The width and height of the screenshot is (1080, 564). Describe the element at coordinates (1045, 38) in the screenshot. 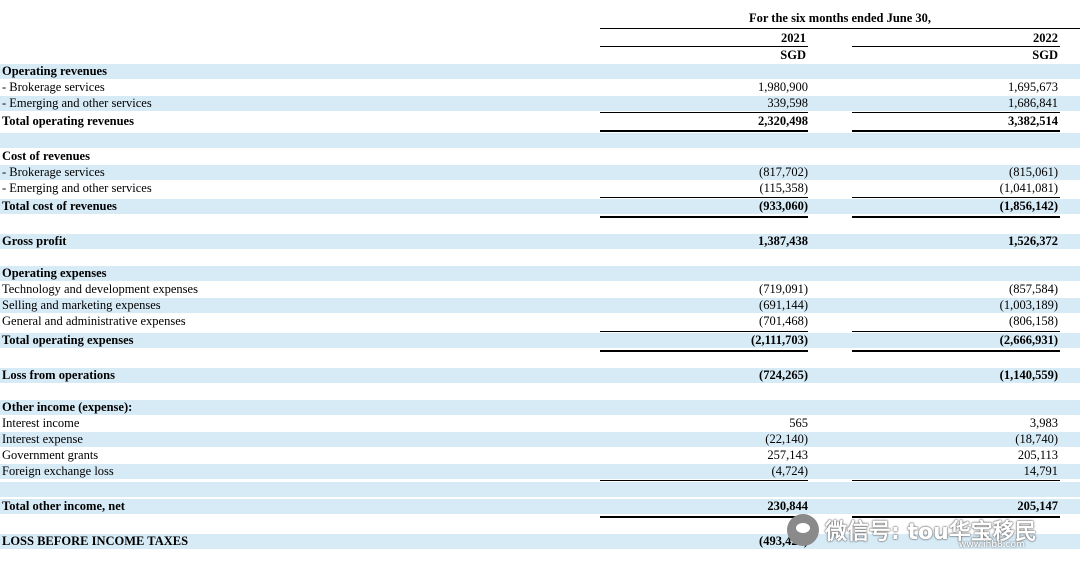

I see `year-2022-header: 2022` at that location.